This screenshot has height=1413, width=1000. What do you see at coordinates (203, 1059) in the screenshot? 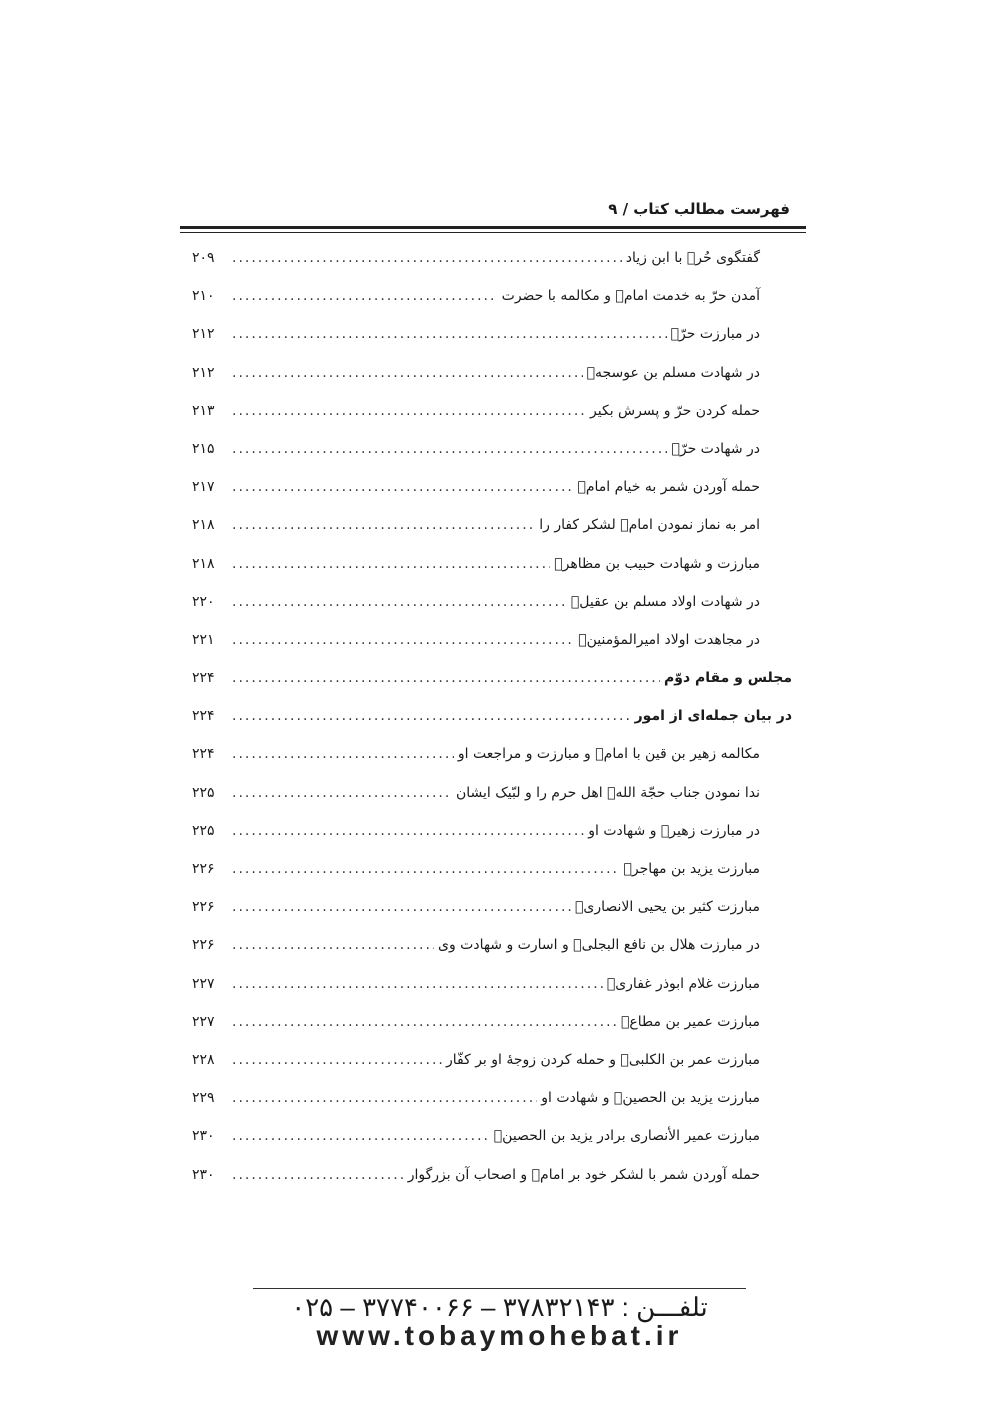
I see `toc-page-number: ۲۲۸` at bounding box center [203, 1059].